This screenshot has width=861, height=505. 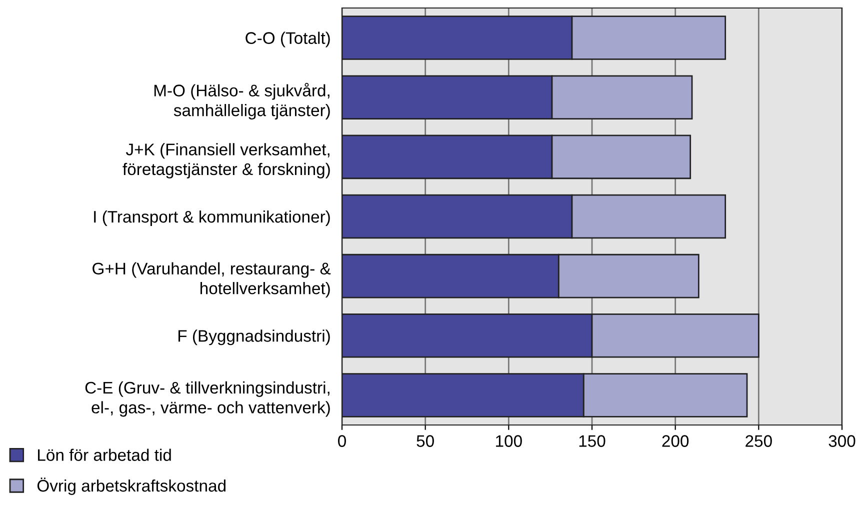 What do you see at coordinates (759, 441) in the screenshot?
I see `x-tick-label: 250` at bounding box center [759, 441].